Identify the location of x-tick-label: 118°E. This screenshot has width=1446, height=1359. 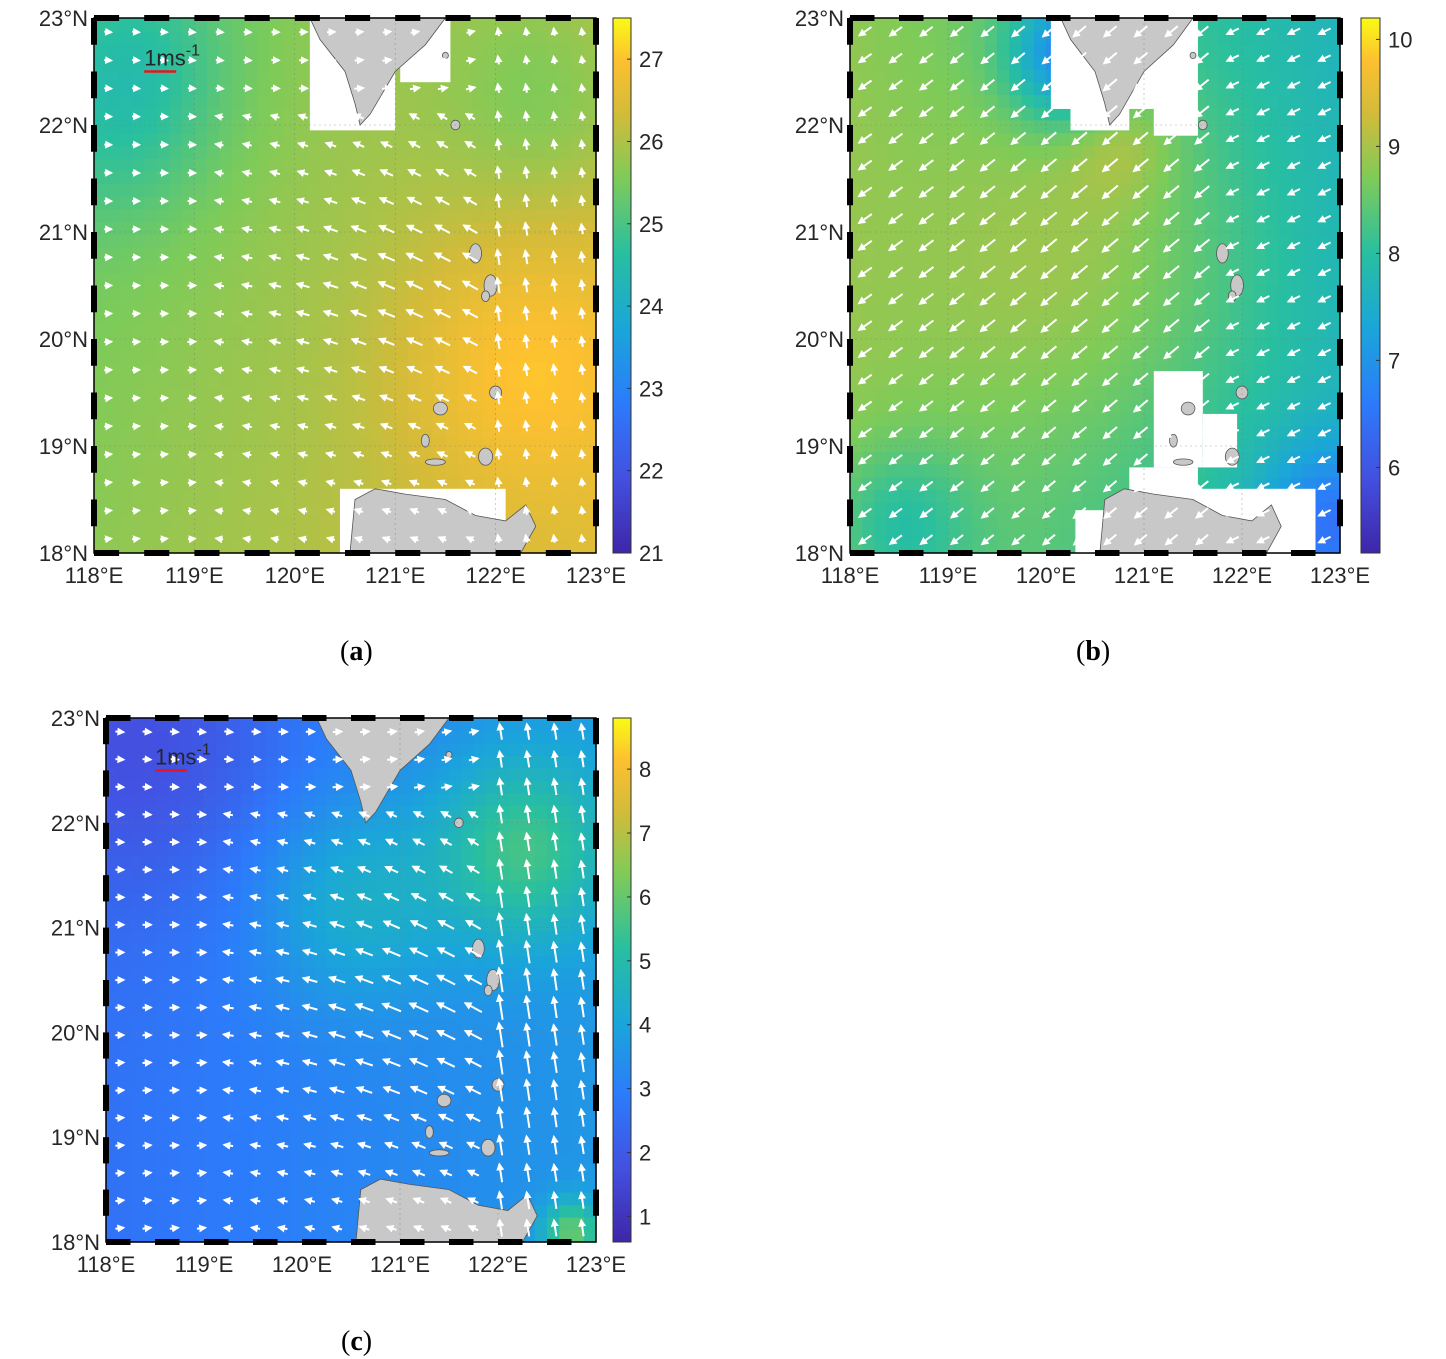
(94, 575).